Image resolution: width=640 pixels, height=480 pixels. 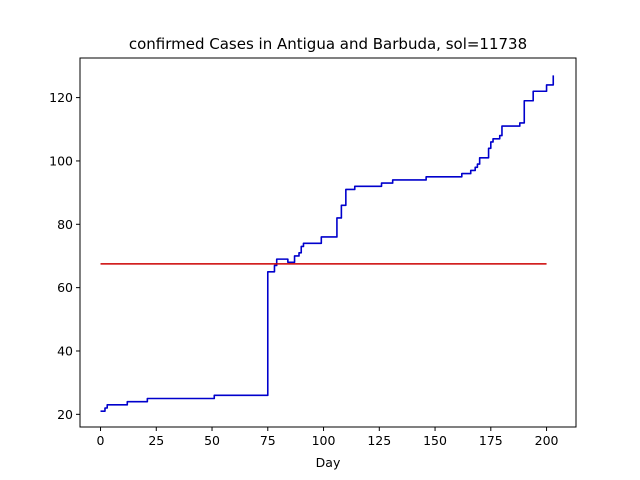 What do you see at coordinates (379, 440) in the screenshot?
I see `x-tick-label: 125` at bounding box center [379, 440].